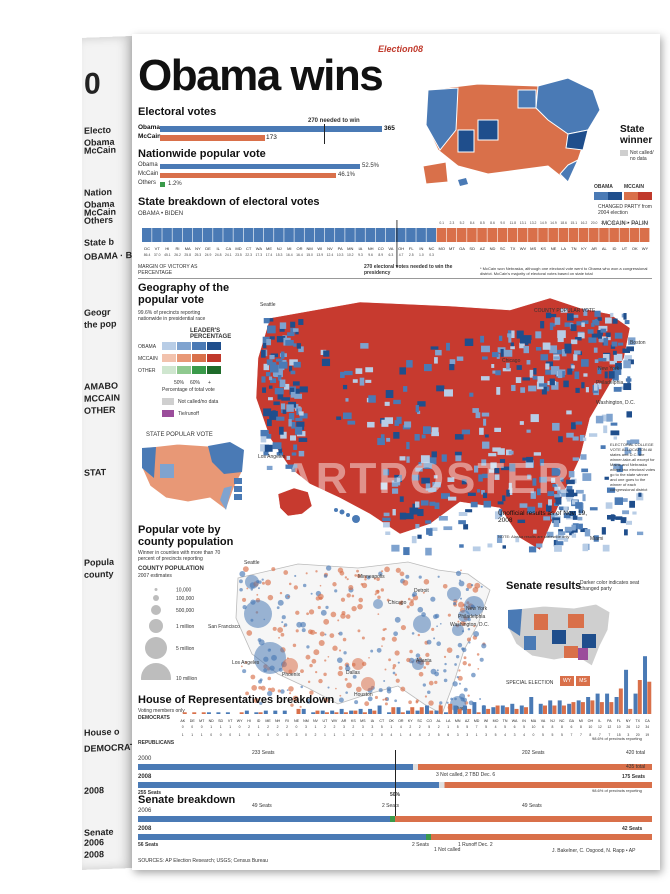 The image size is (670, 894). Describe the element at coordinates (99, 562) in the screenshot. I see `side-text: Popula` at that location.